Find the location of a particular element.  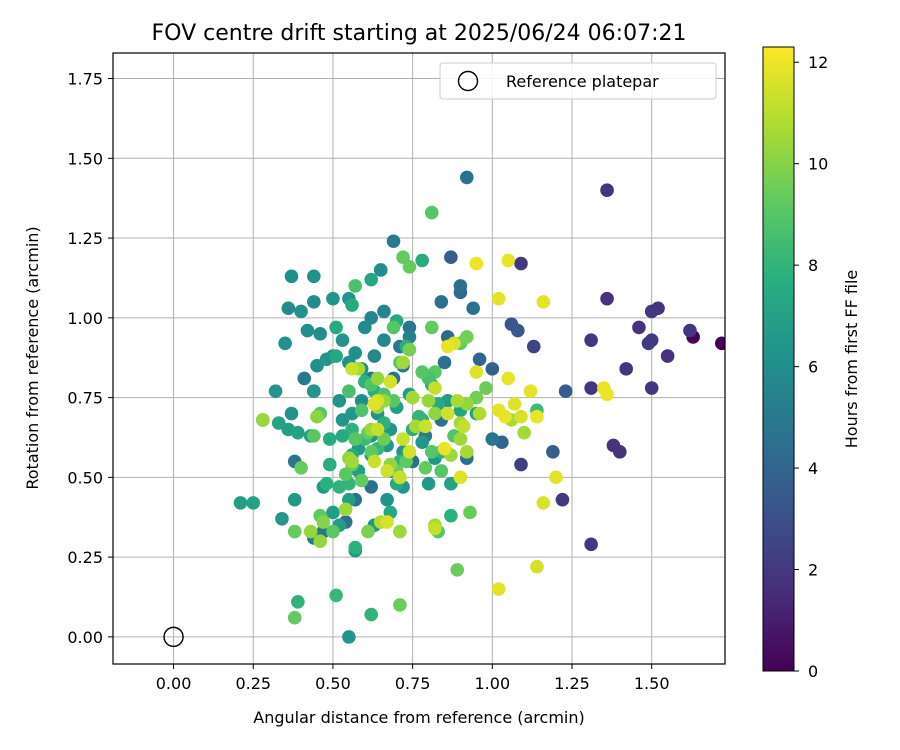

x-tick-label: 0.00 is located at coordinates (174, 683).